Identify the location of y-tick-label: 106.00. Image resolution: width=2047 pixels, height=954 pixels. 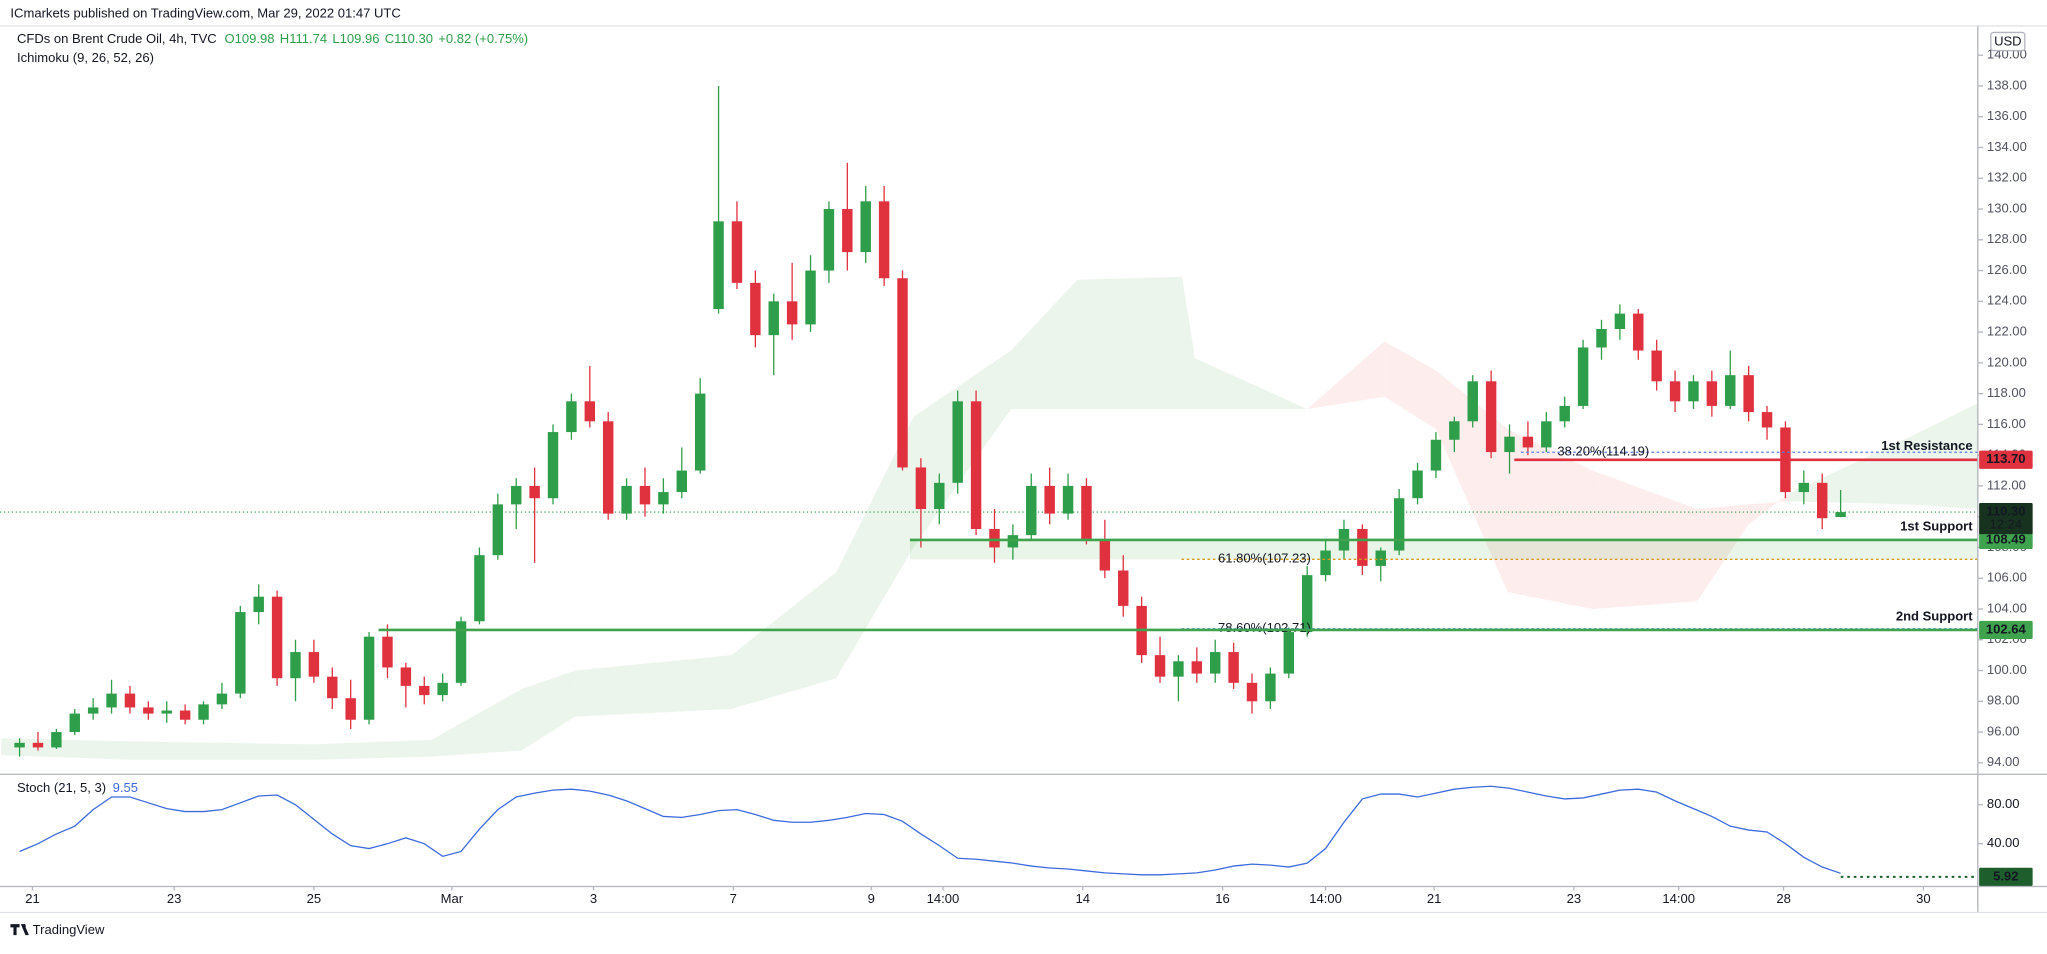
(2007, 577).